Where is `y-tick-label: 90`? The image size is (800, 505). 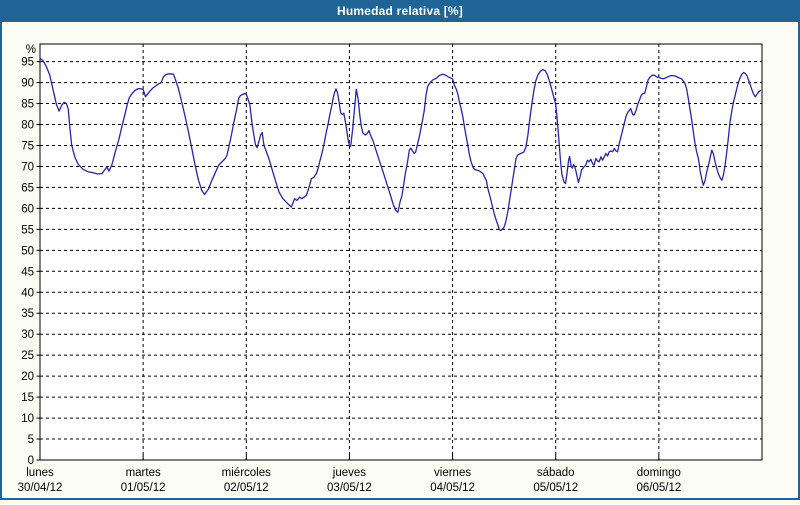 y-tick-label: 90 is located at coordinates (27, 84).